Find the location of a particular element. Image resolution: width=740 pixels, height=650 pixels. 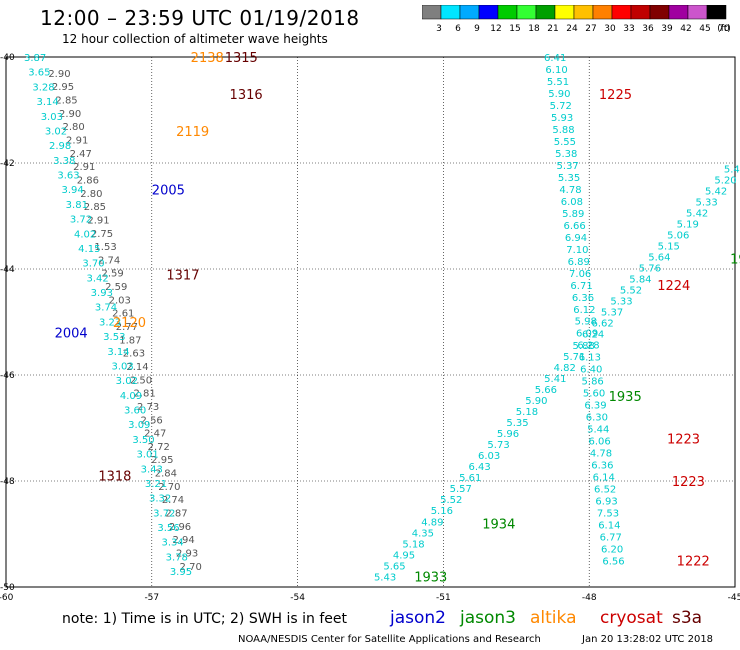

wave-height-value: 2.50 is located at coordinates (141, 380).